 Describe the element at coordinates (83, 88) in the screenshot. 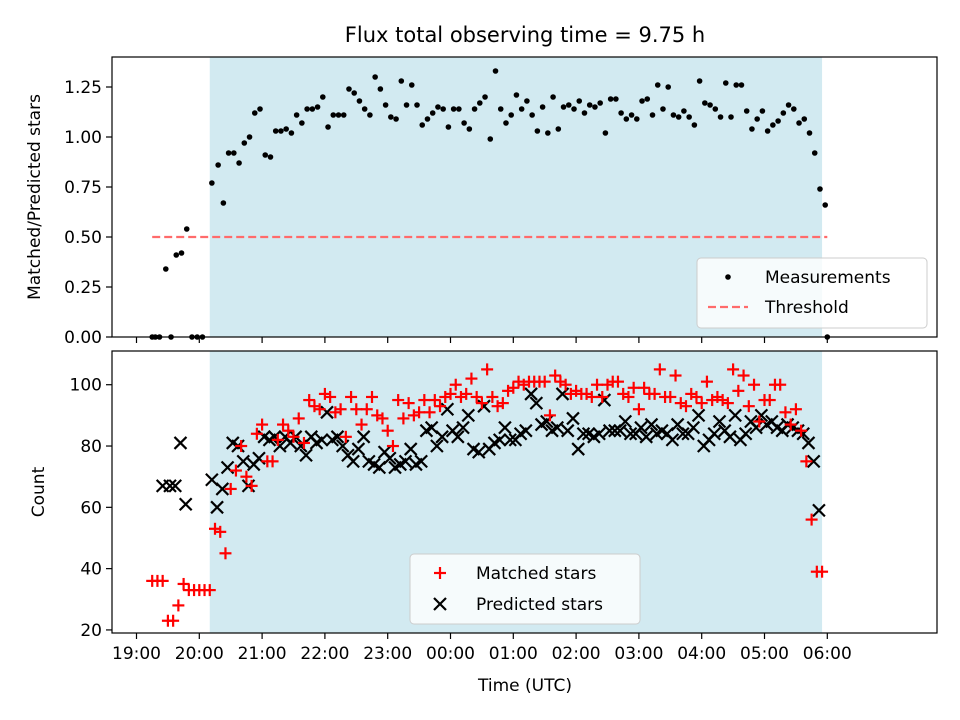

I see `y-tick-label: 1.25` at that location.